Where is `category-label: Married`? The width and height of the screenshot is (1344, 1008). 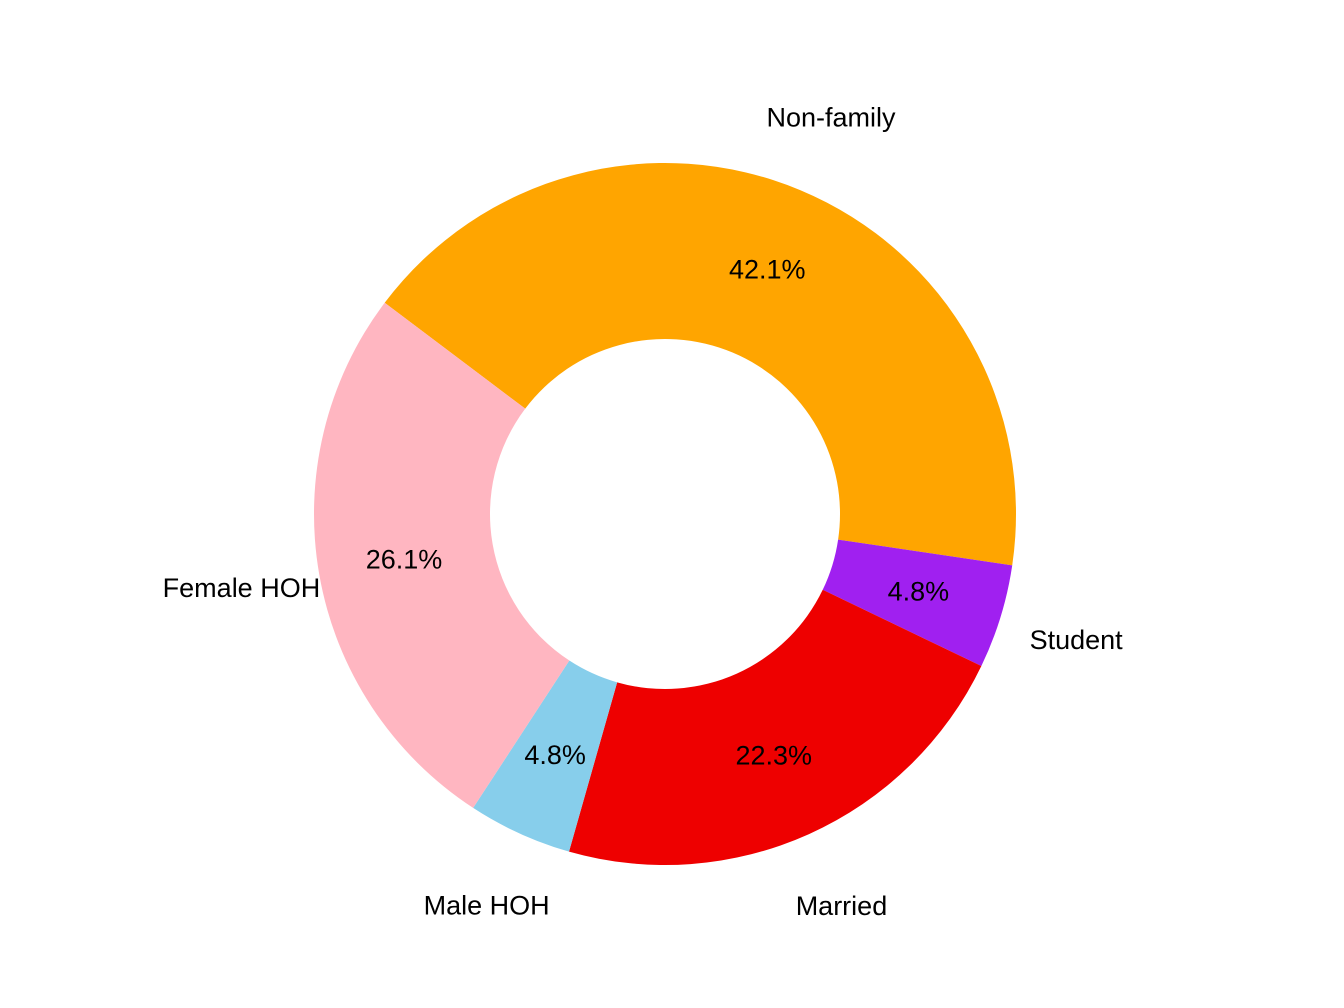
category-label: Married is located at coordinates (842, 906).